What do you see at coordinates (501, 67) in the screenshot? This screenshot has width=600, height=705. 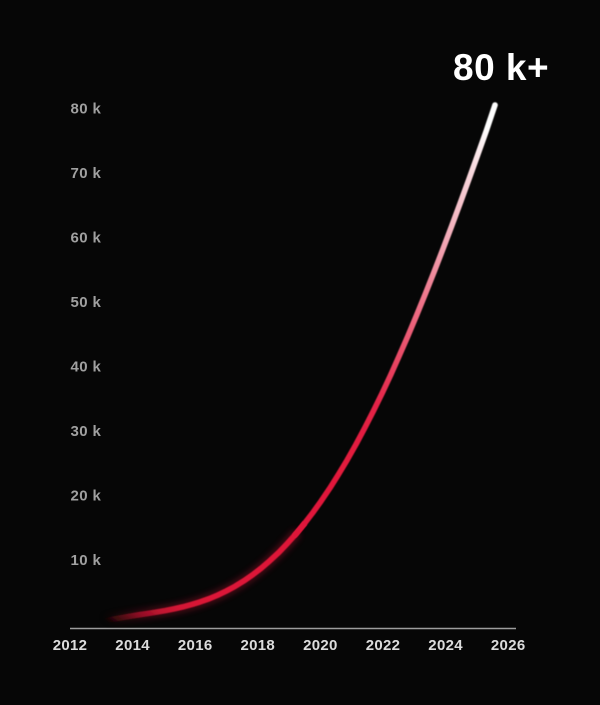 I see `svg-text: 80 k+` at bounding box center [501, 67].